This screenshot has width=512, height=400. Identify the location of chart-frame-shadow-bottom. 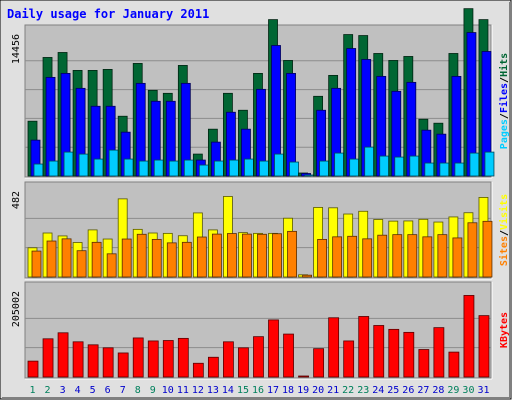
(256, 398).